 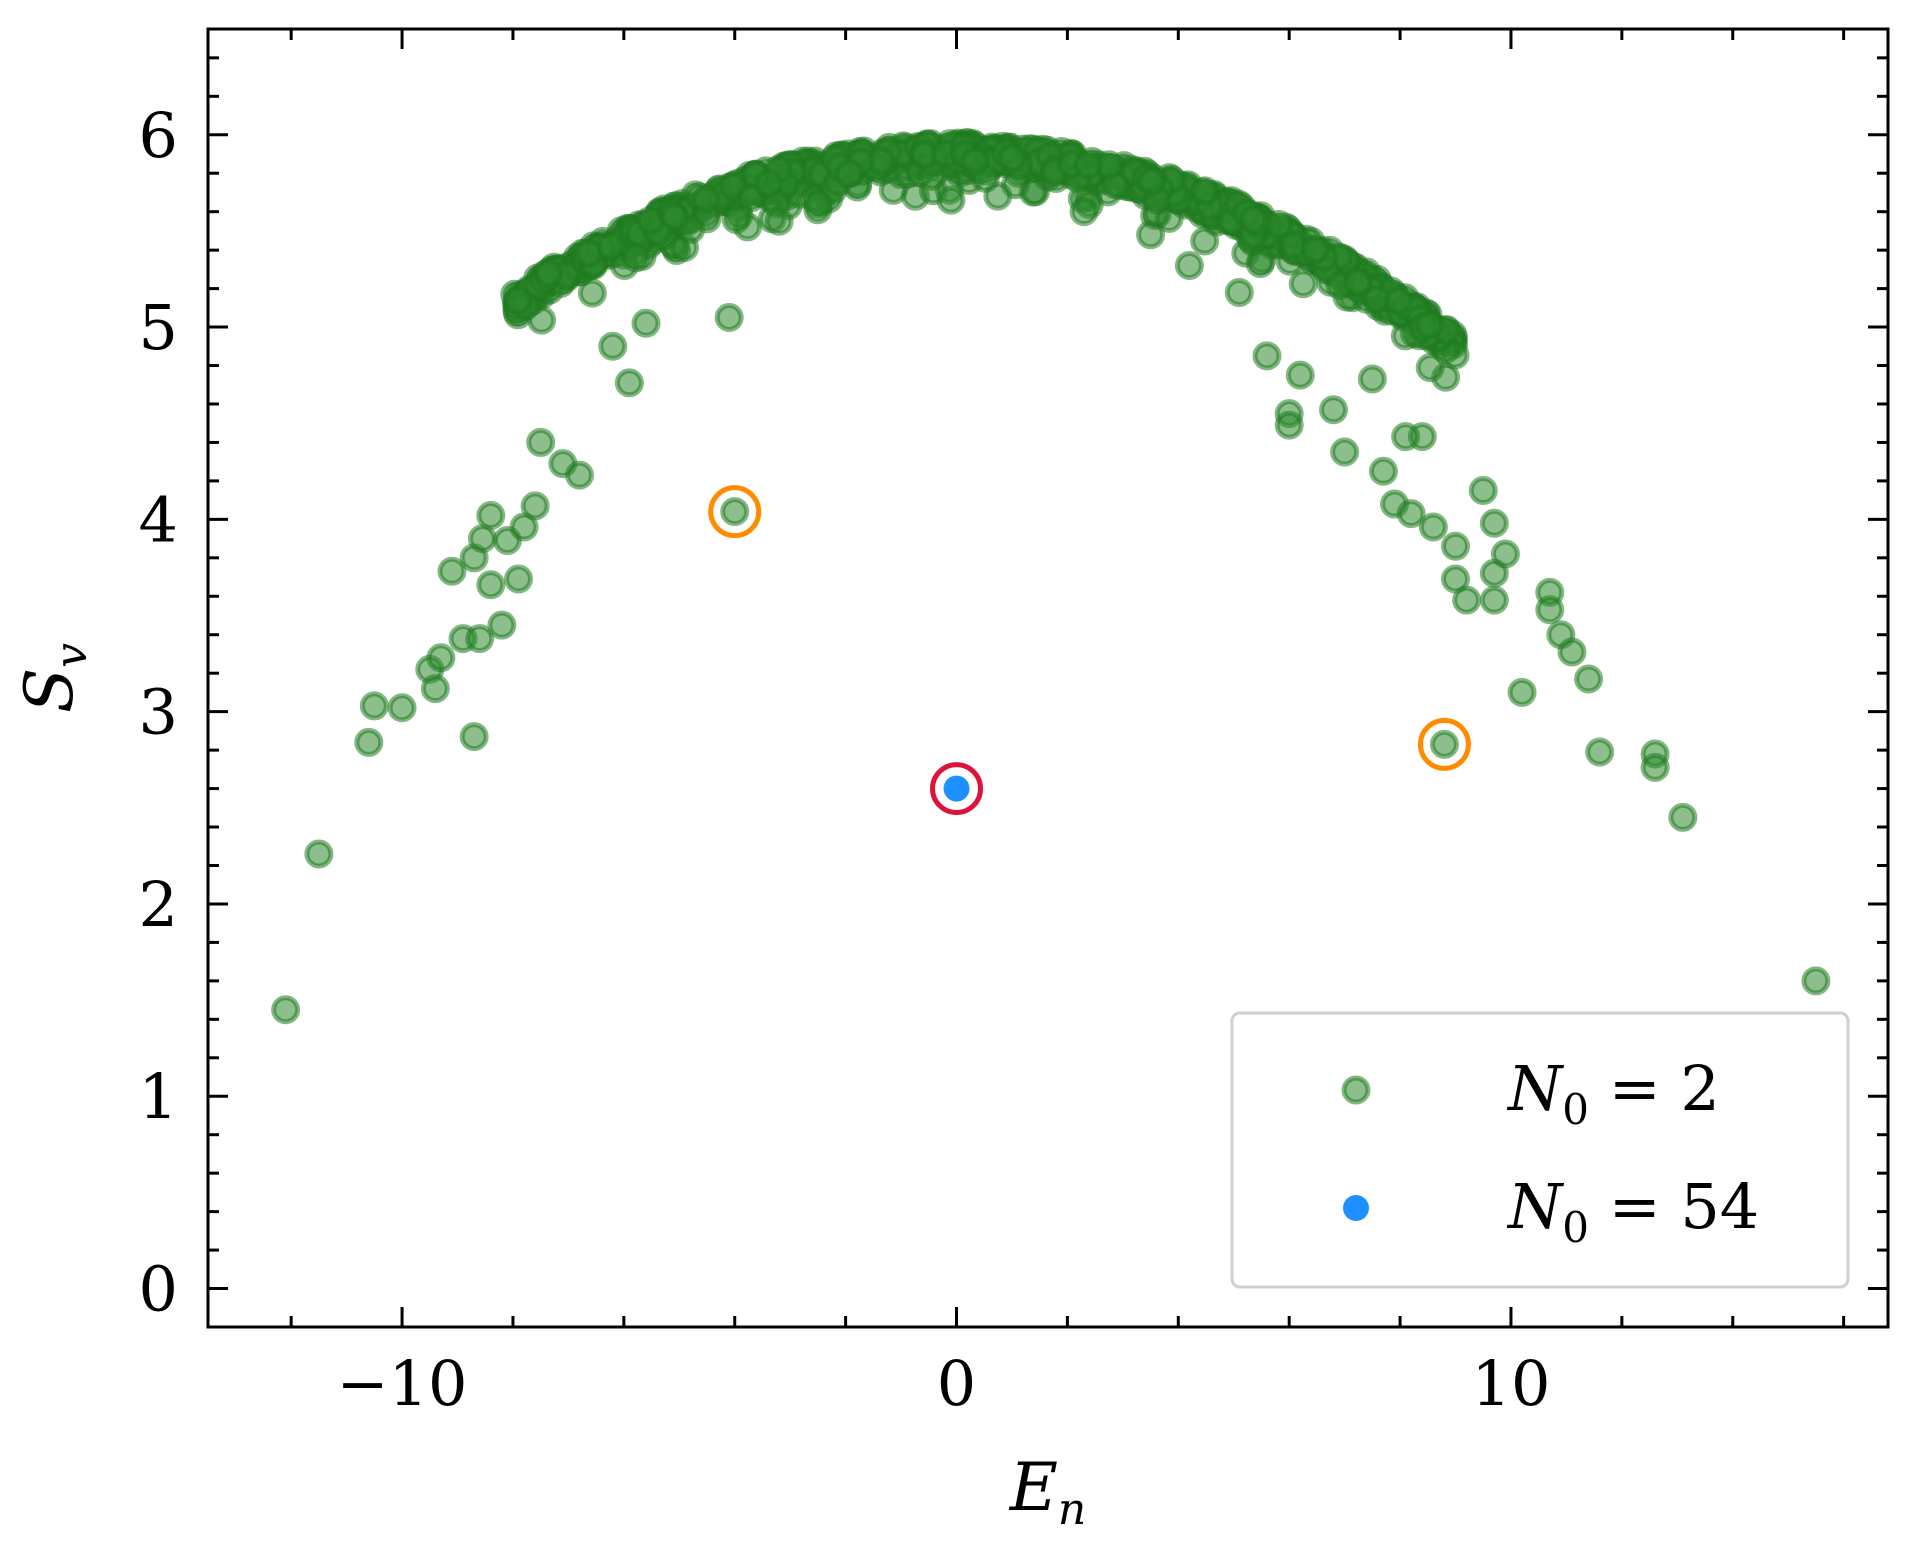 What do you see at coordinates (956, 1383) in the screenshot?
I see `x-tick-label: 0` at bounding box center [956, 1383].